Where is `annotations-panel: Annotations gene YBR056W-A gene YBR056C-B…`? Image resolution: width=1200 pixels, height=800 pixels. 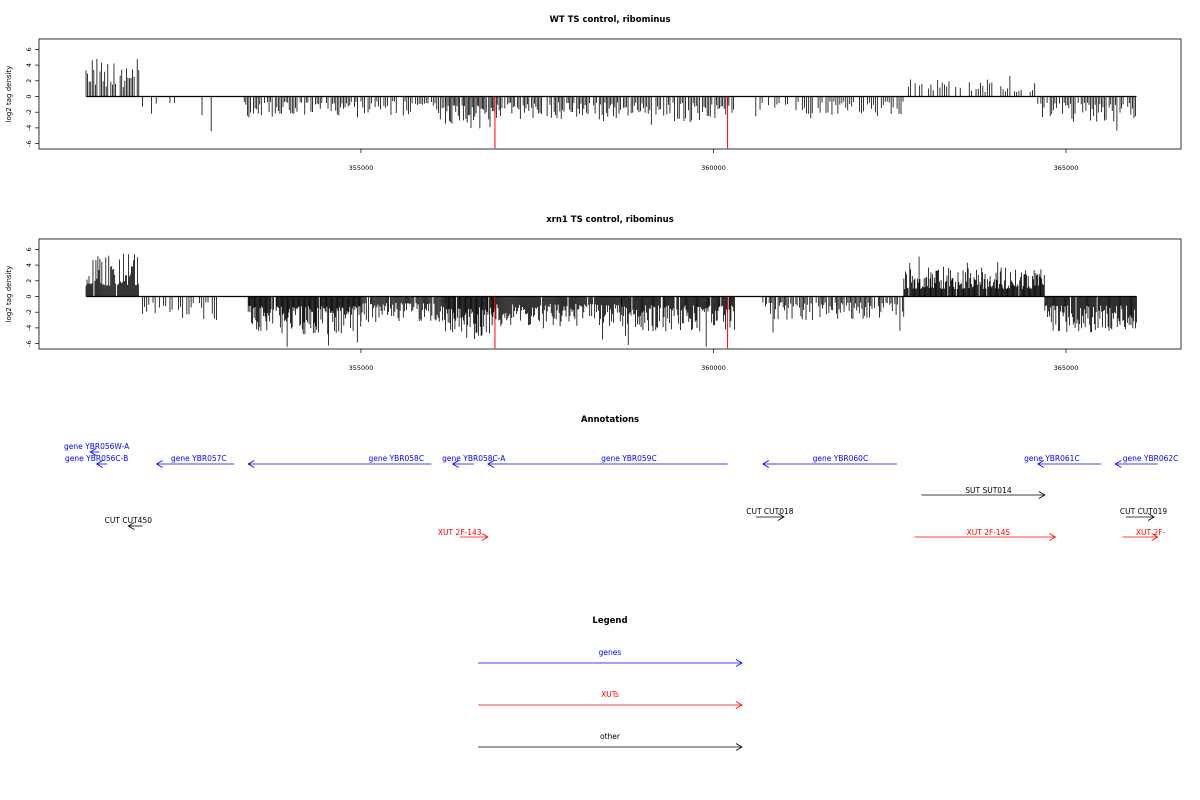
annotations-panel: Annotations gene YBR056W-A gene YBR056C-B… is located at coordinates (621, 478).